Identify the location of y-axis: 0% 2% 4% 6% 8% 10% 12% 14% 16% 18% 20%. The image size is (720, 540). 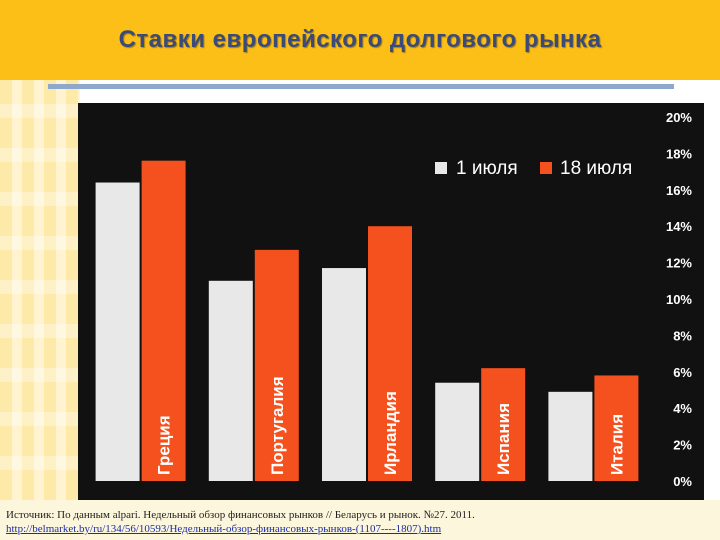
(679, 299).